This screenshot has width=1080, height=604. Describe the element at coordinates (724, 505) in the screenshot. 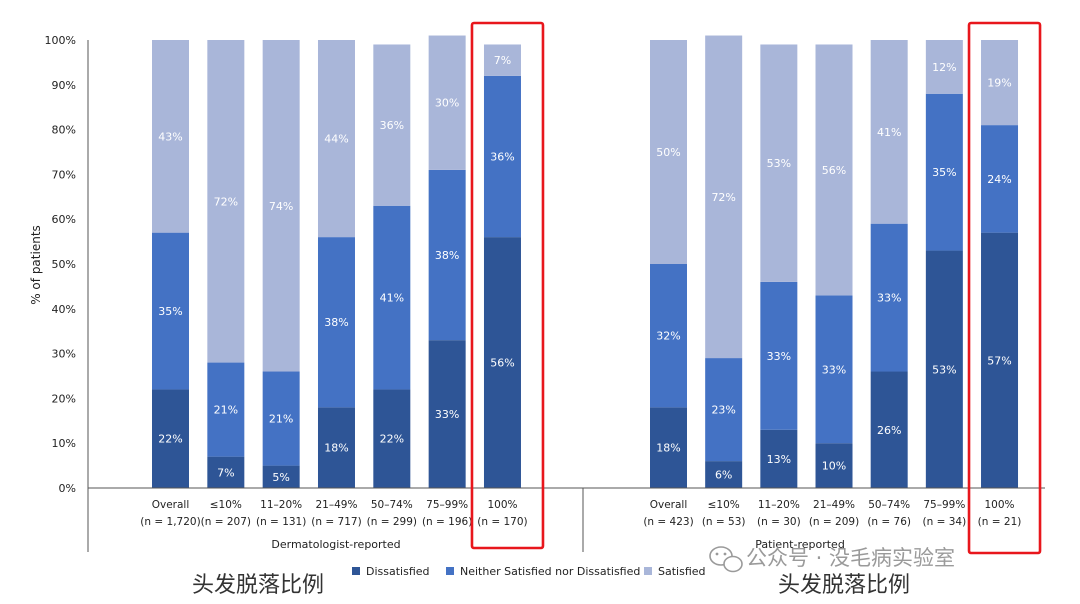

I see `x-tick-label: ≤10%` at that location.